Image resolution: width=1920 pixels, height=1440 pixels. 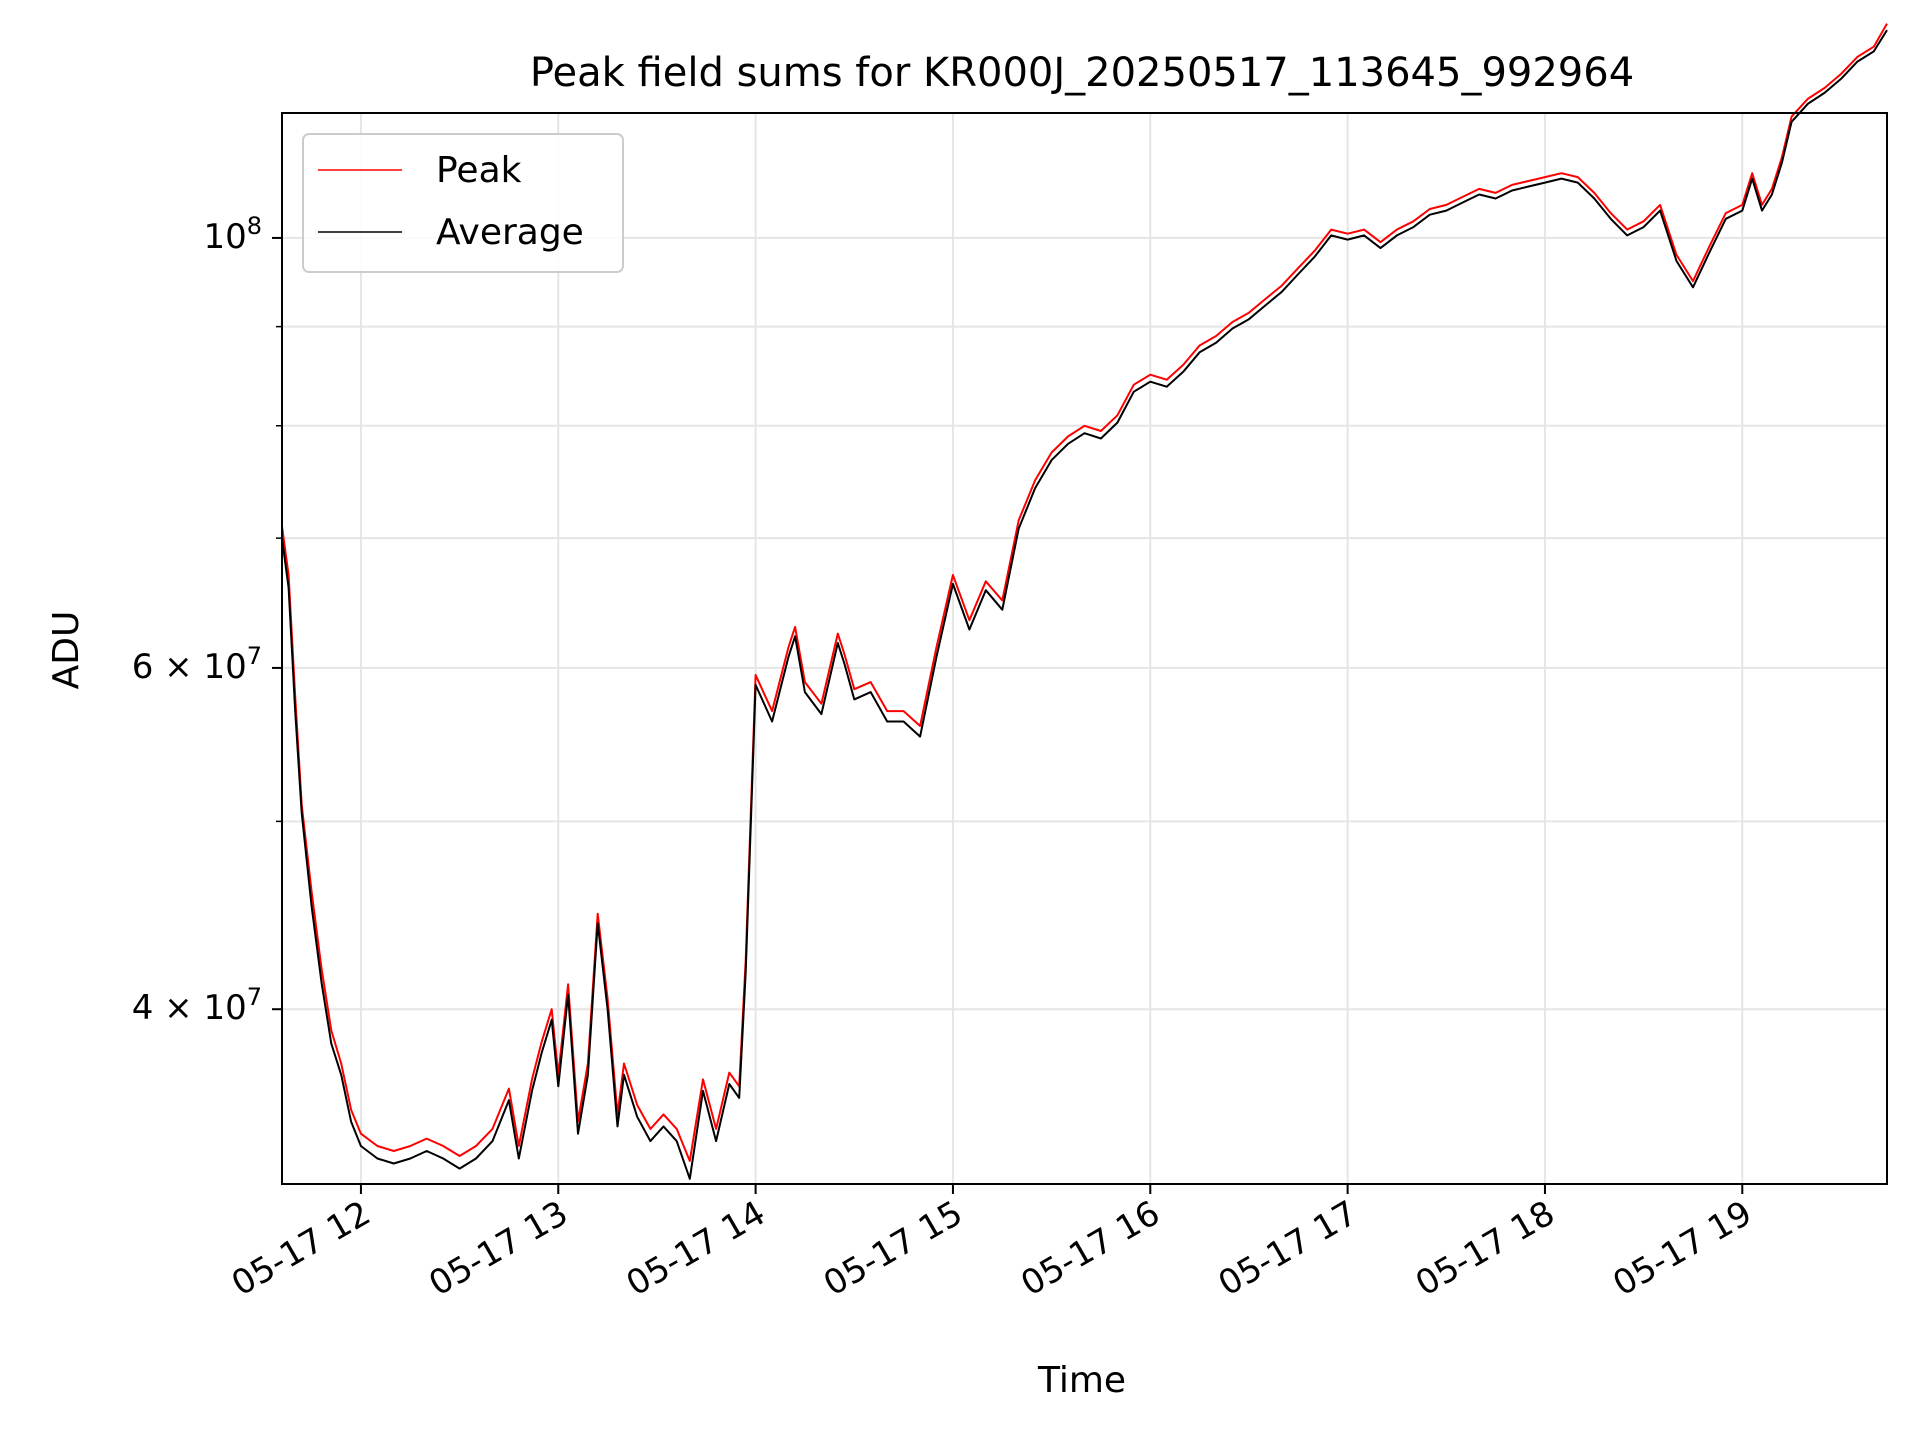 I want to click on legend-label-average: Average, so click(x=510, y=232).